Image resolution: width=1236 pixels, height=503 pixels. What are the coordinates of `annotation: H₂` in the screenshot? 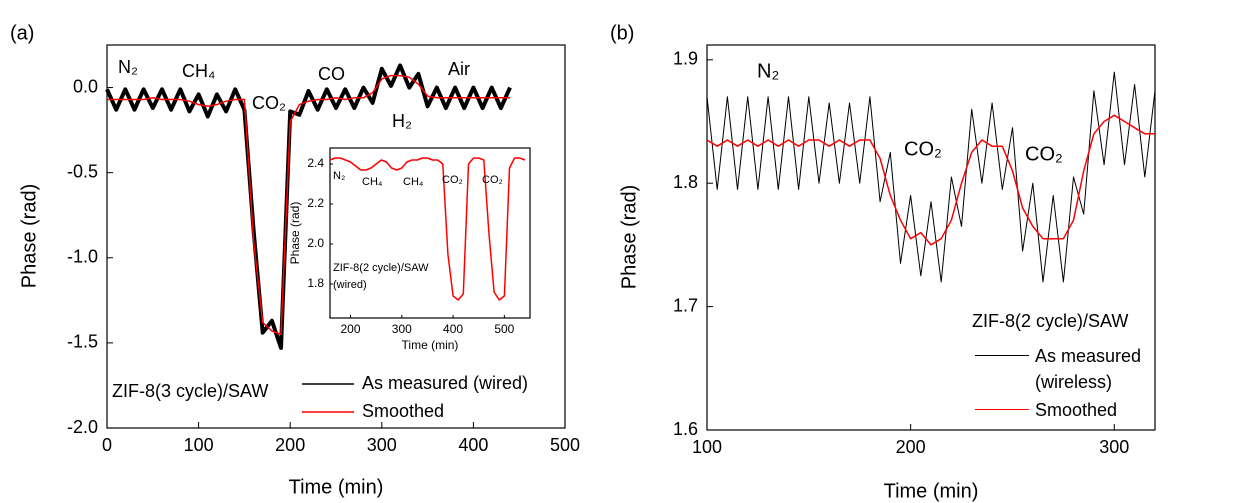 It's located at (402, 121).